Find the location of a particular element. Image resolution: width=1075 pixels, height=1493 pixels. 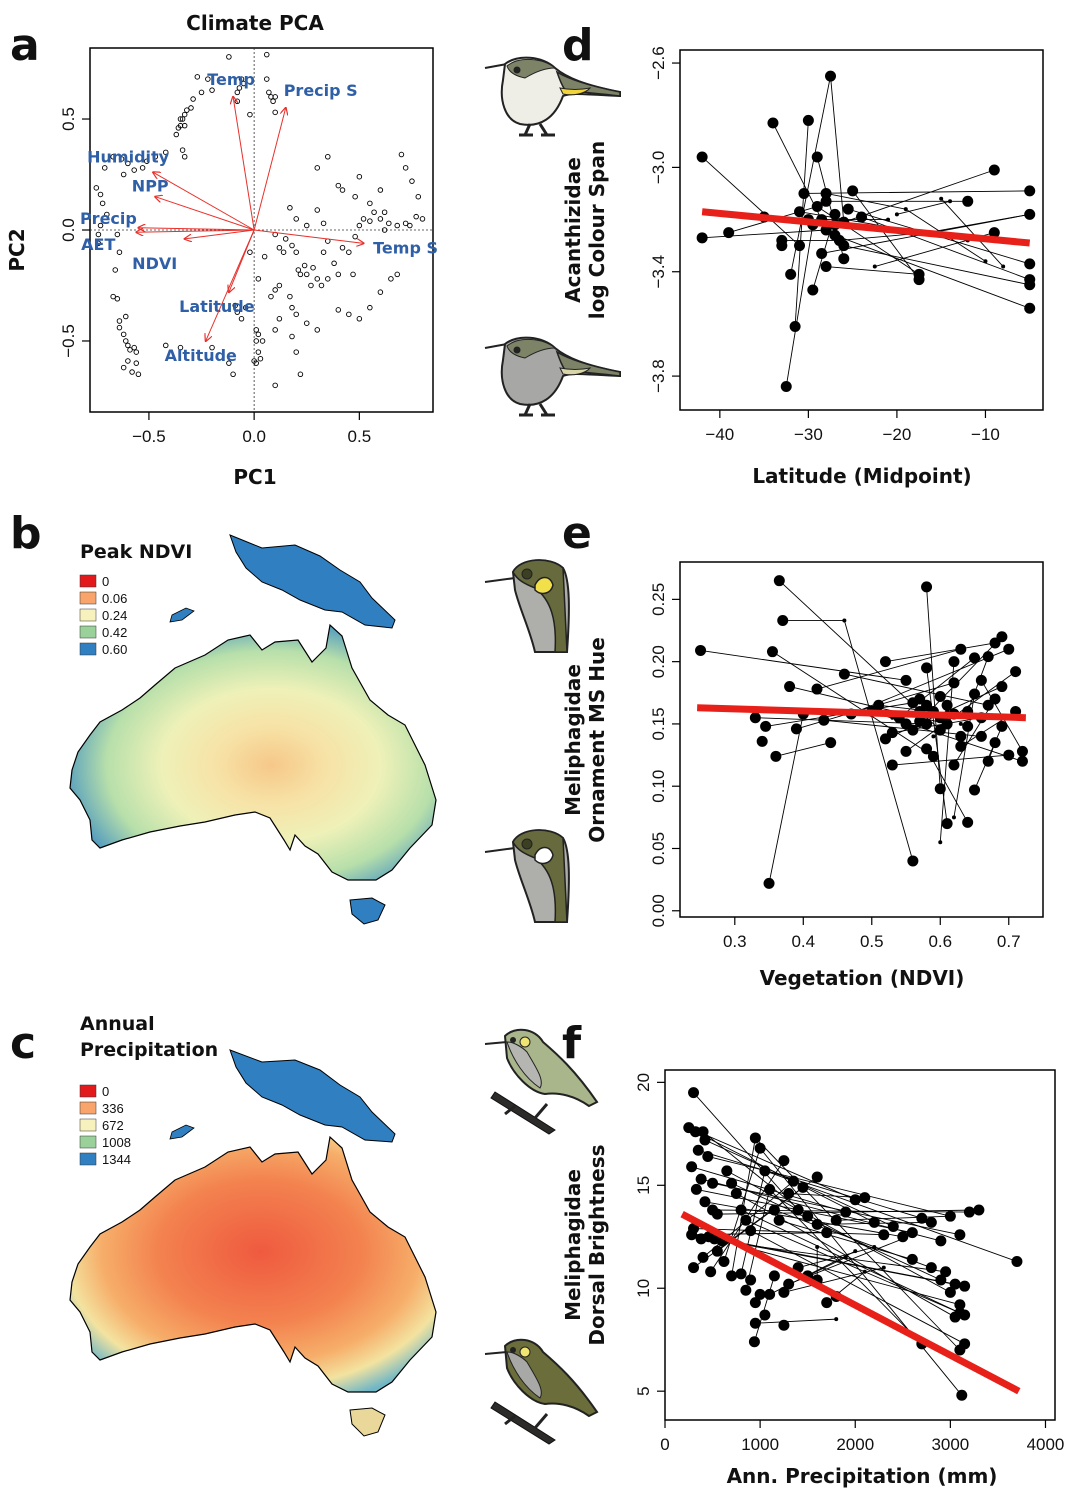

e-node-point is located at coordinates (844, 620).